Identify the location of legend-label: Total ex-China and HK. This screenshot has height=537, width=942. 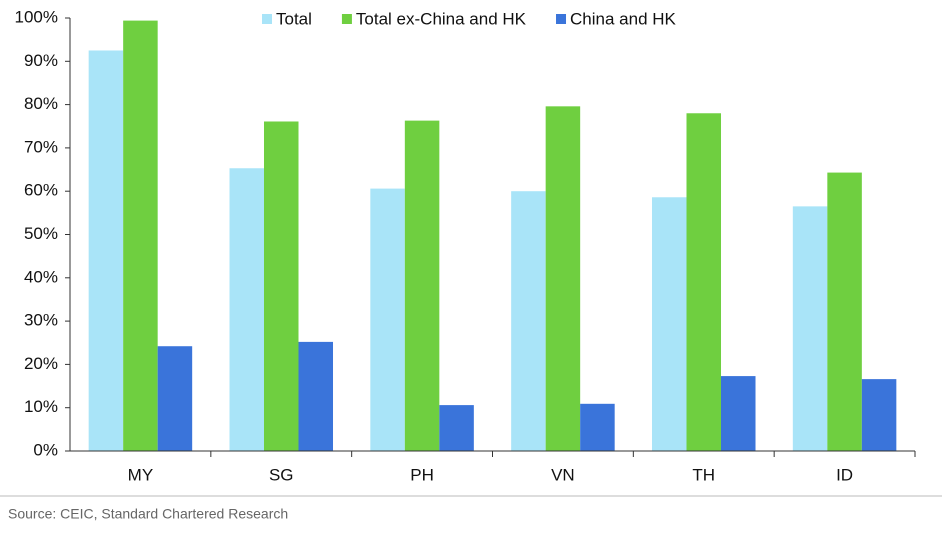
(441, 18).